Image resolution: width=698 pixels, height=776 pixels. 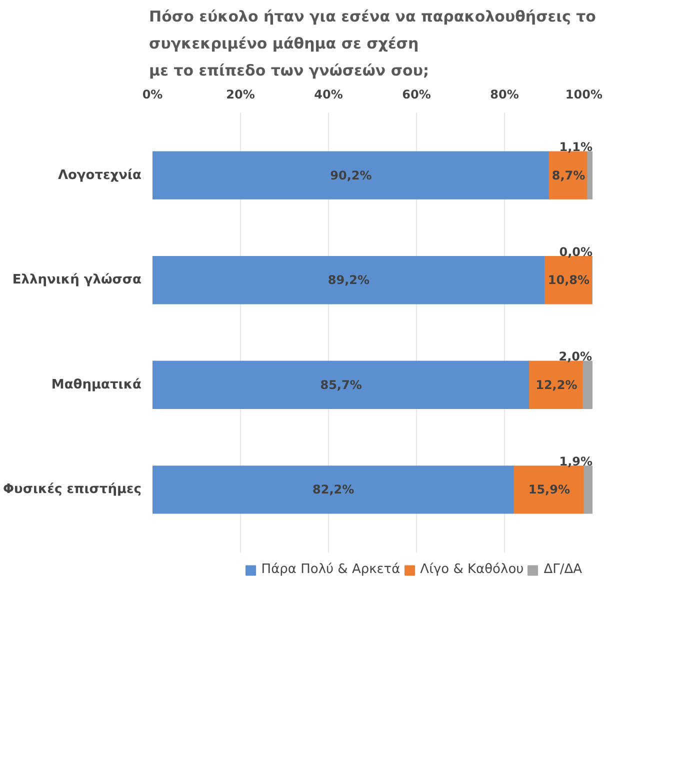 I want to click on y-tick-label: Φυσικές επιστήμες, so click(x=72, y=490).